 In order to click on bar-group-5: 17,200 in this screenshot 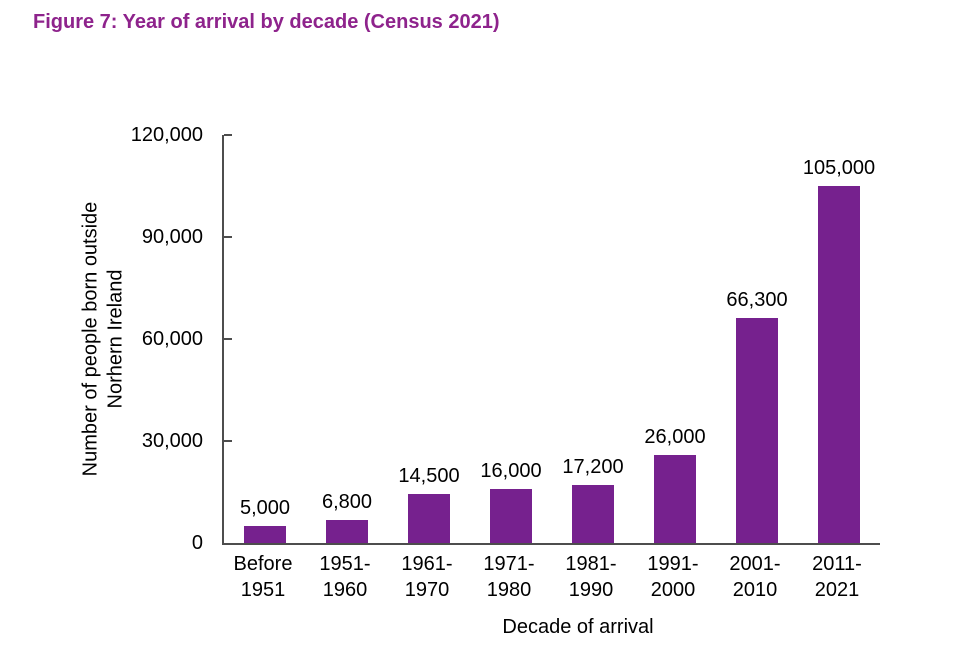, I will do `click(593, 339)`.